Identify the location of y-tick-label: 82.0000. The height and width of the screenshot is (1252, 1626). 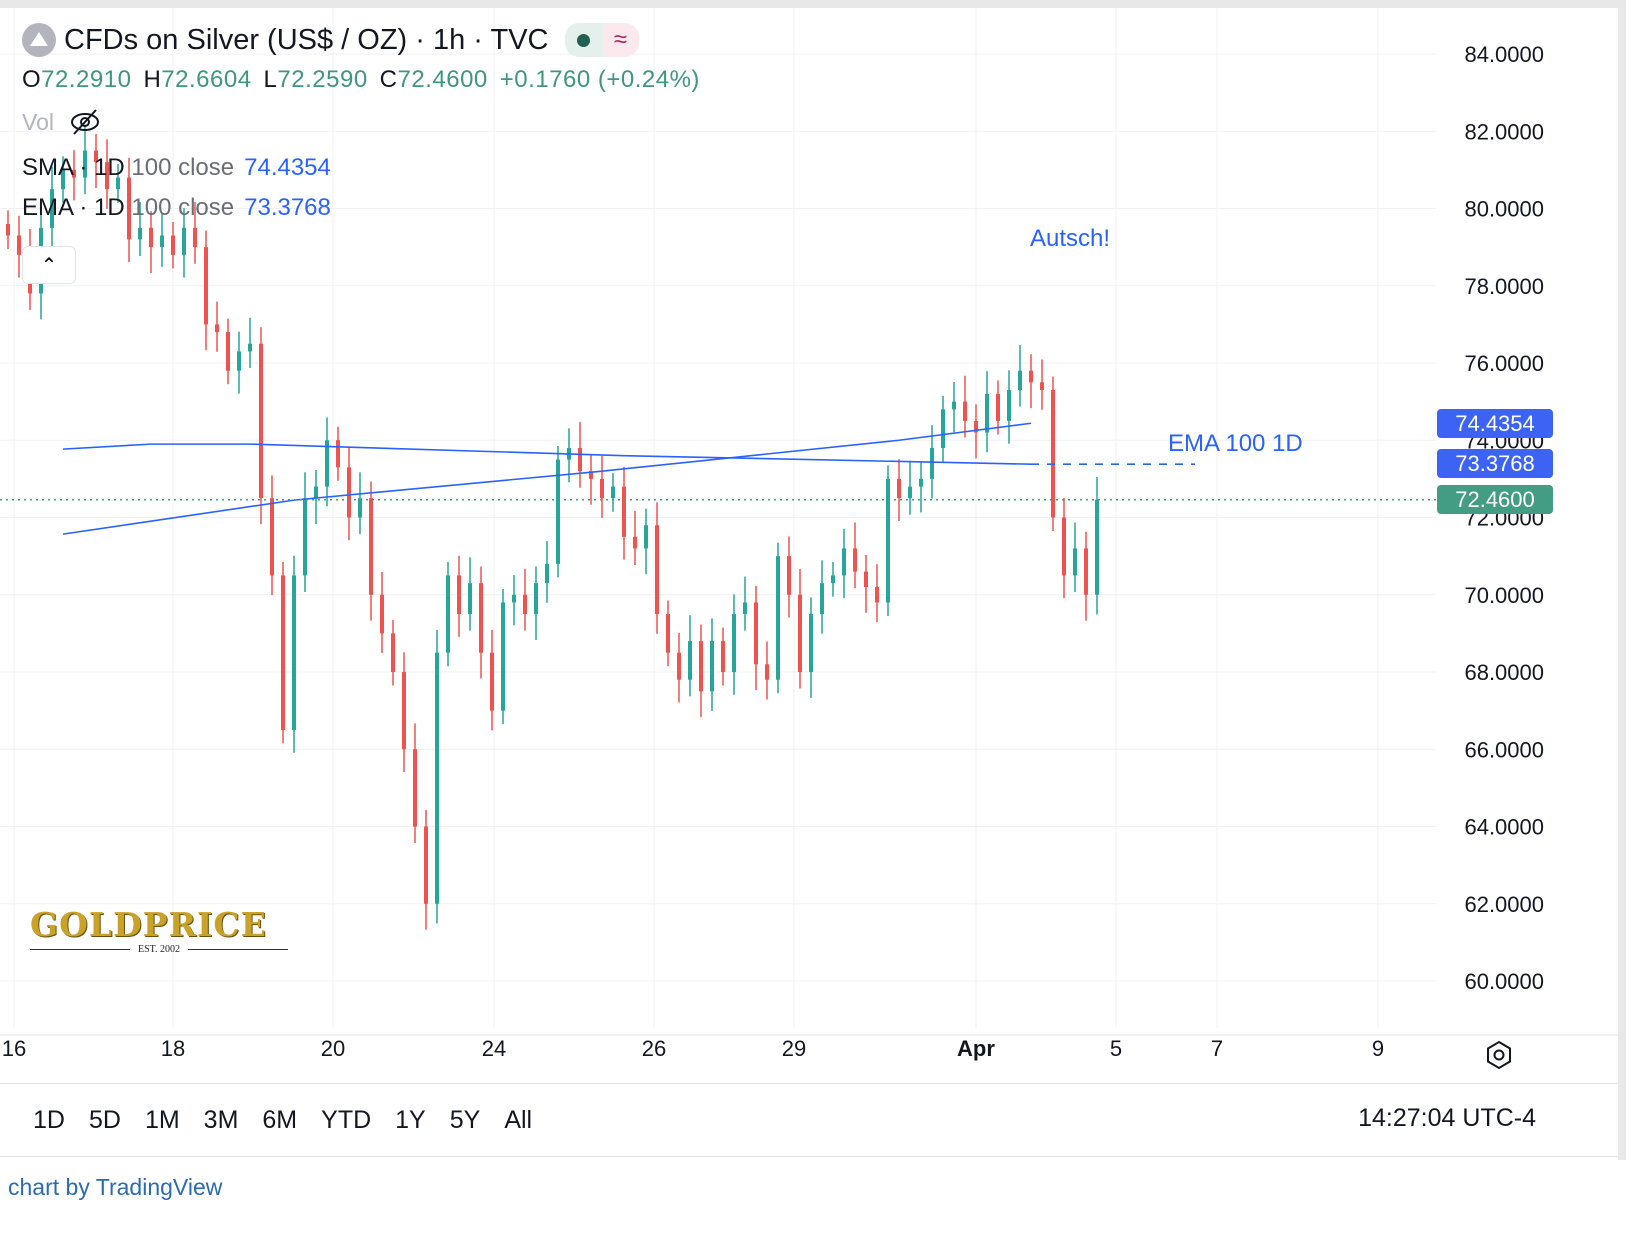
(1504, 131).